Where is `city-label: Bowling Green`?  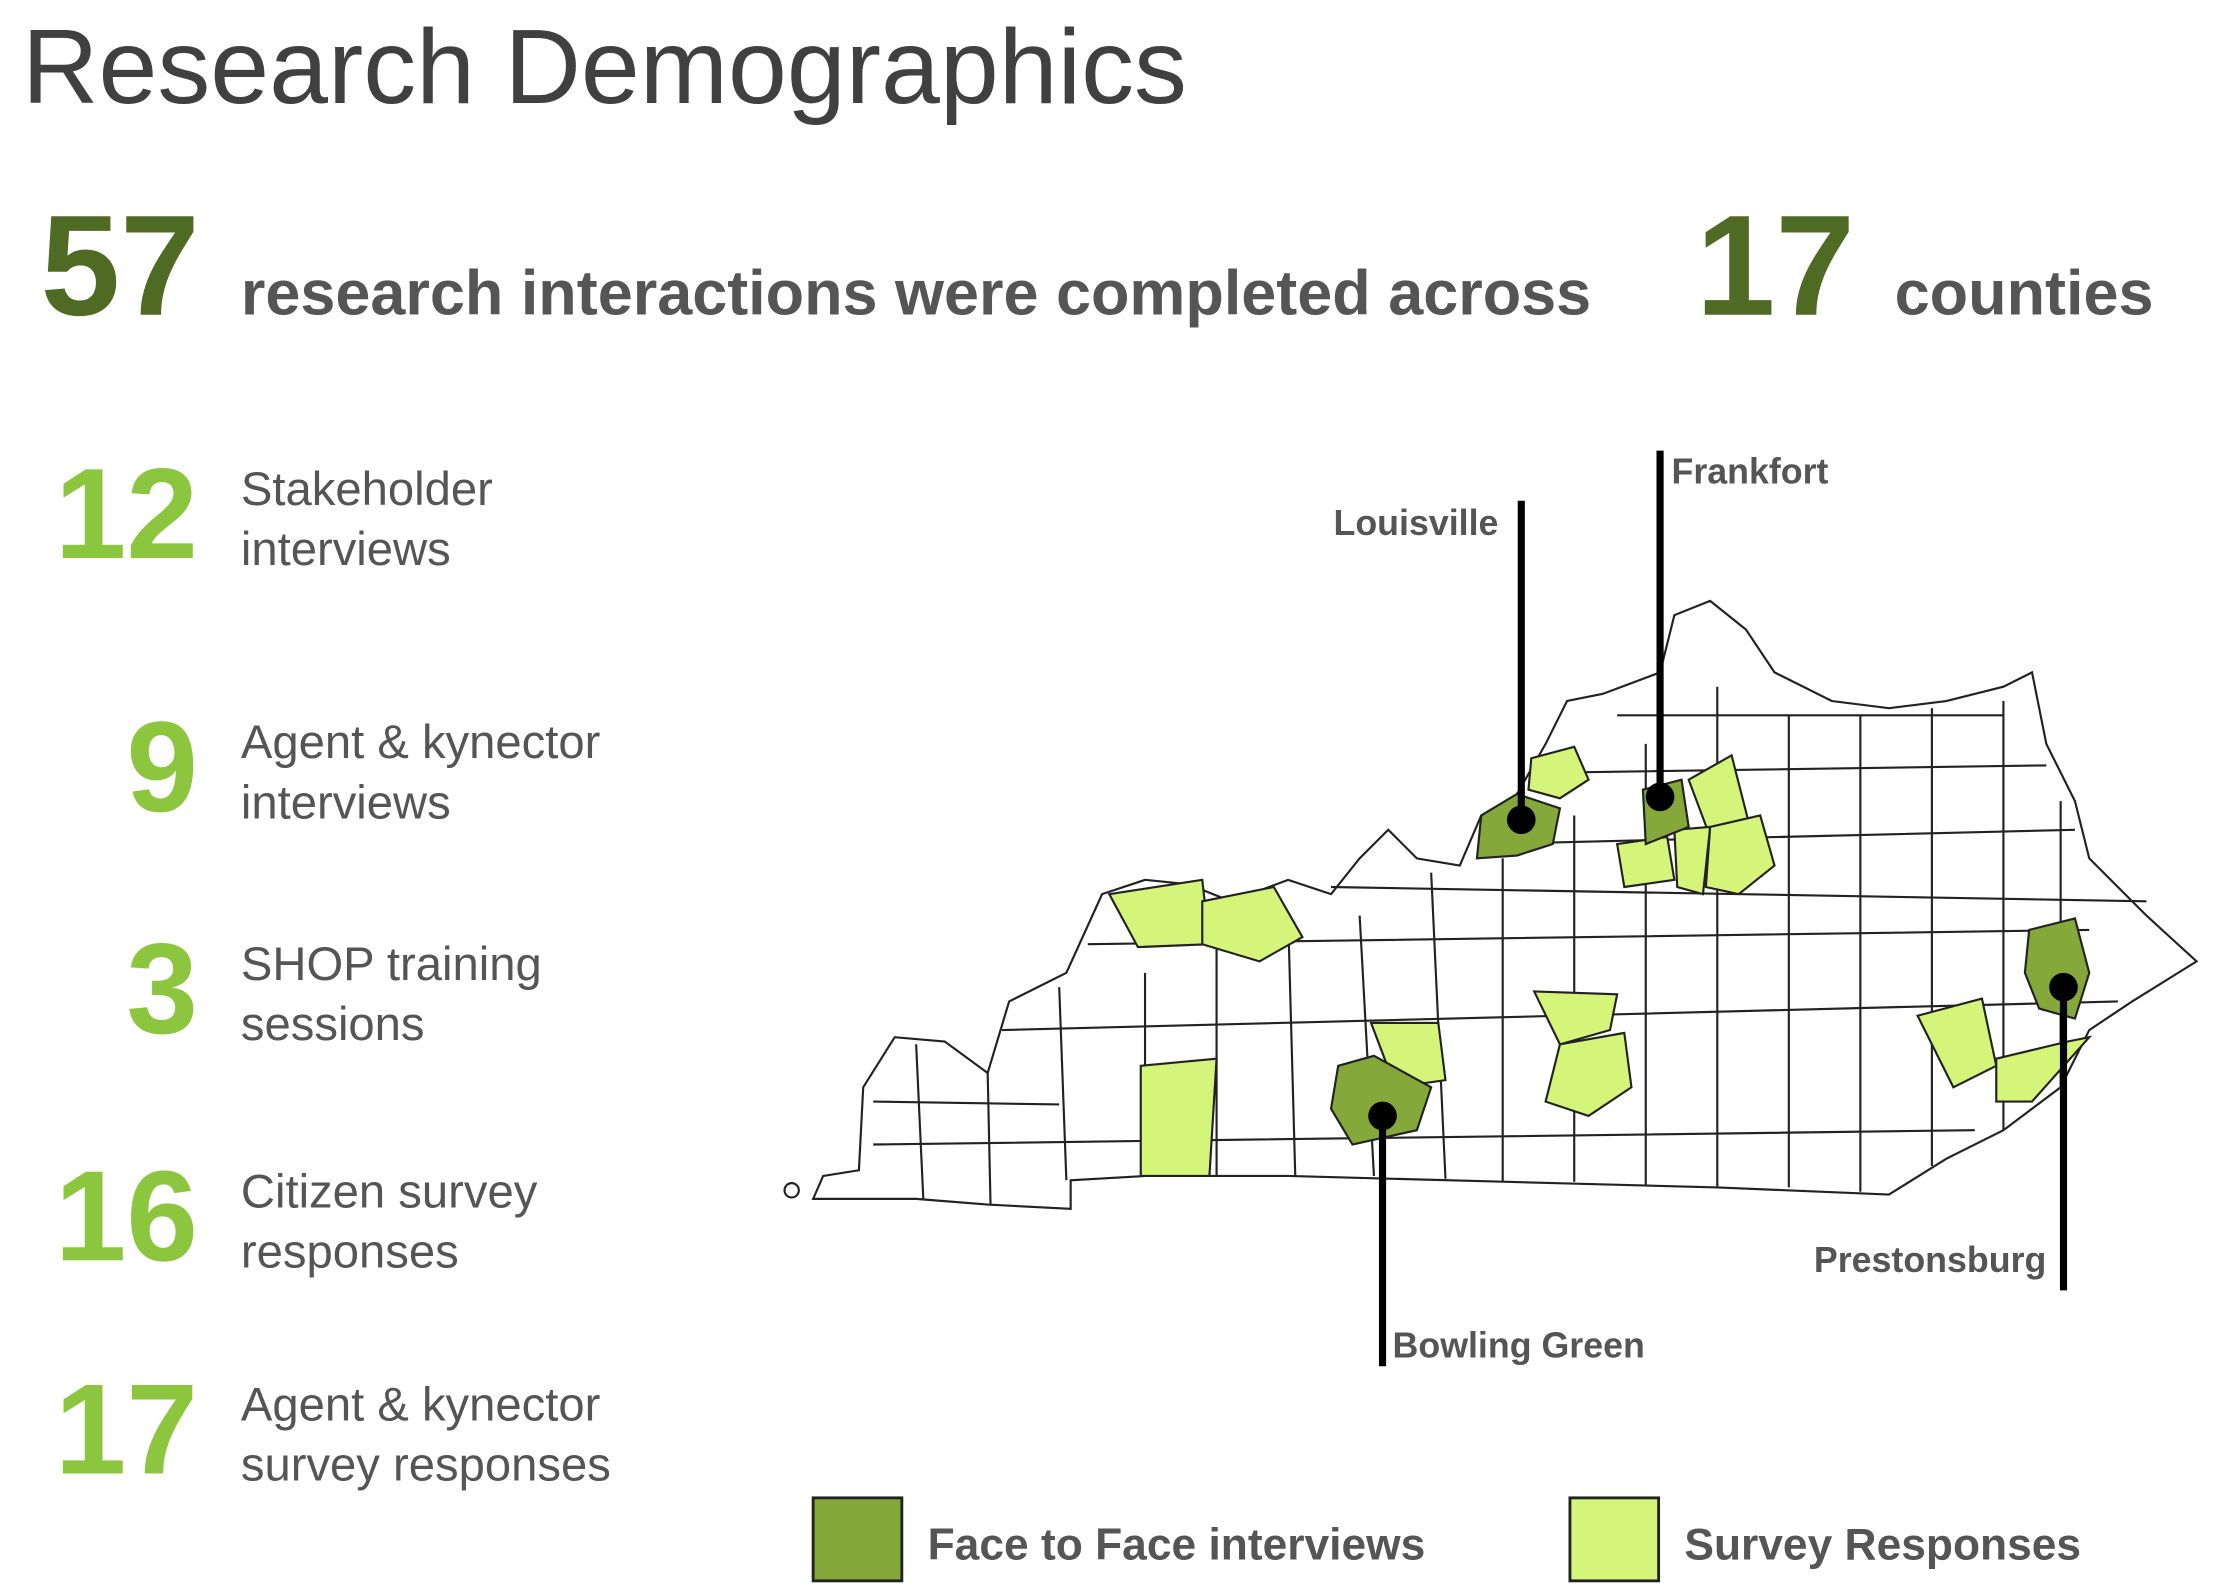
city-label: Bowling Green is located at coordinates (1519, 1346).